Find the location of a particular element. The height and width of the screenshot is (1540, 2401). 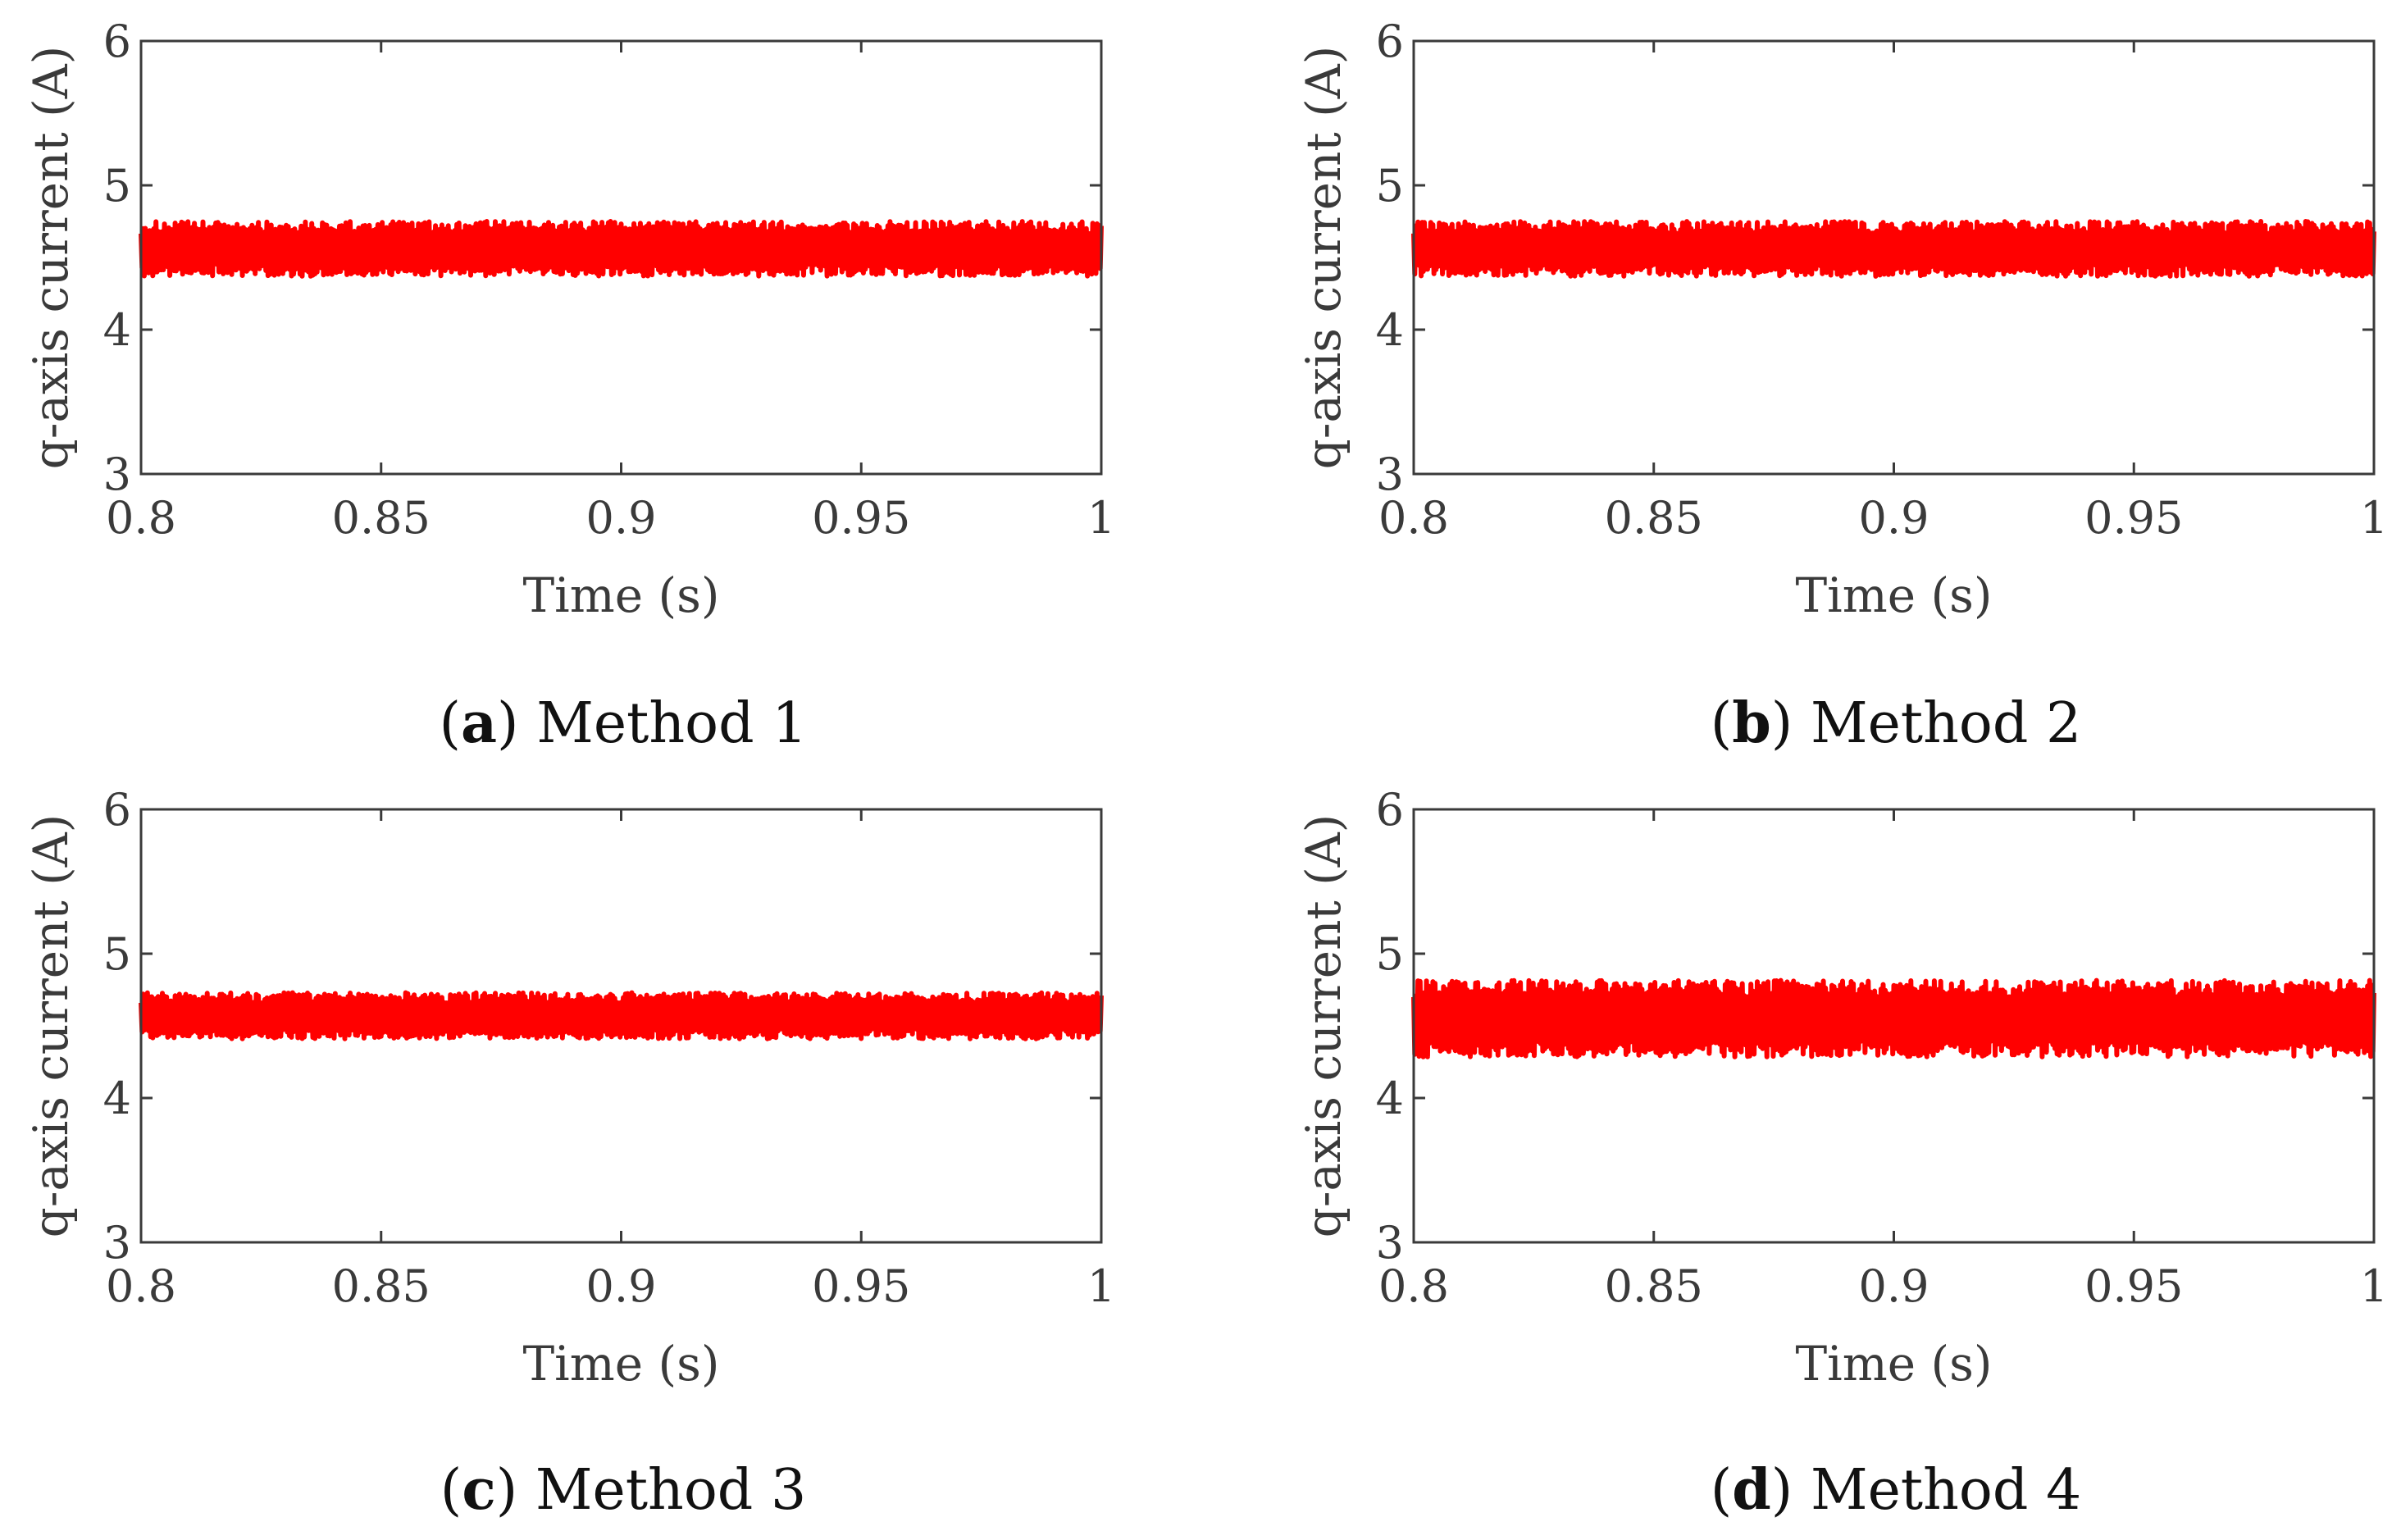

caption-text: ) Method 3 is located at coordinates (651, 1490).